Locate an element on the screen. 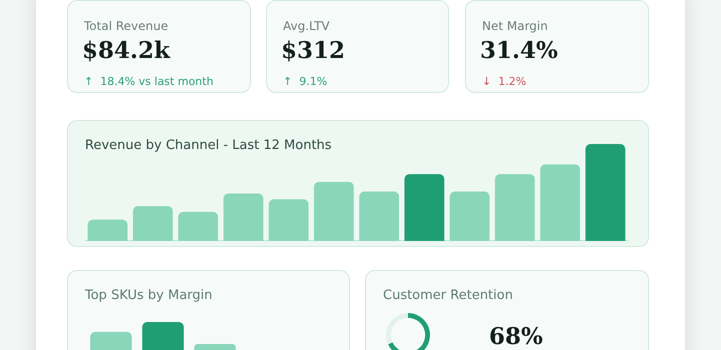 This screenshot has height=350, width=721. text: ↑ 18.4% vs last month is located at coordinates (149, 81).